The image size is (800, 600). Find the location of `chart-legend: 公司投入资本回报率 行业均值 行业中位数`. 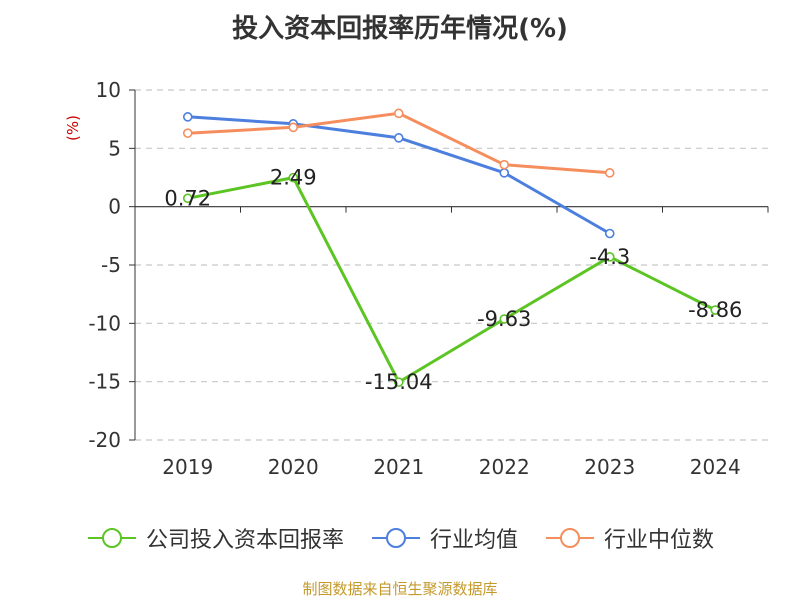

chart-legend: 公司投入资本回报率 行业均值 行业中位数 is located at coordinates (400, 538).